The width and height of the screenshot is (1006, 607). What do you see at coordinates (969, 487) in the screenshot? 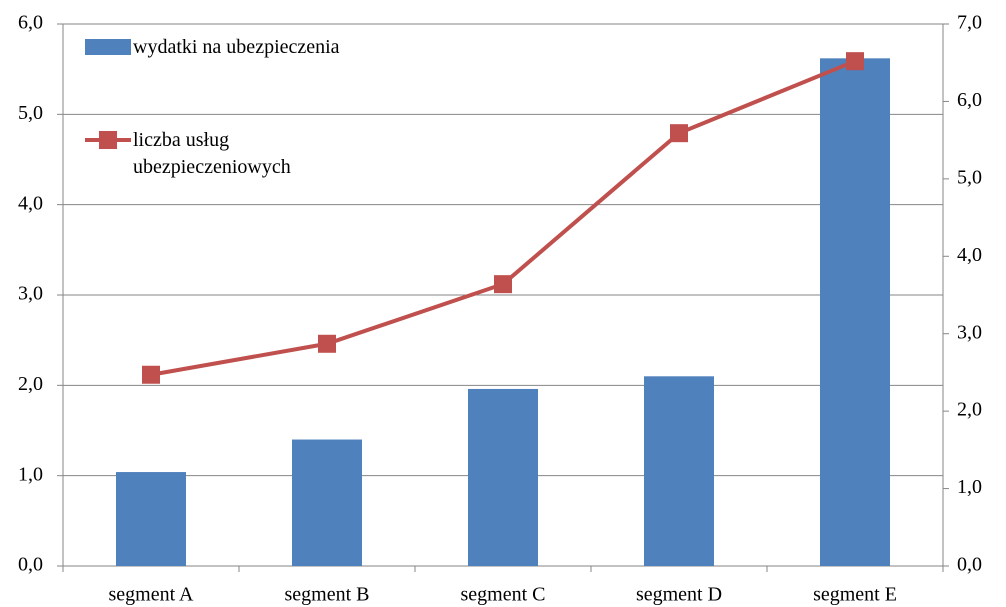
I see `y2-tick-label: 1,0` at bounding box center [969, 487].